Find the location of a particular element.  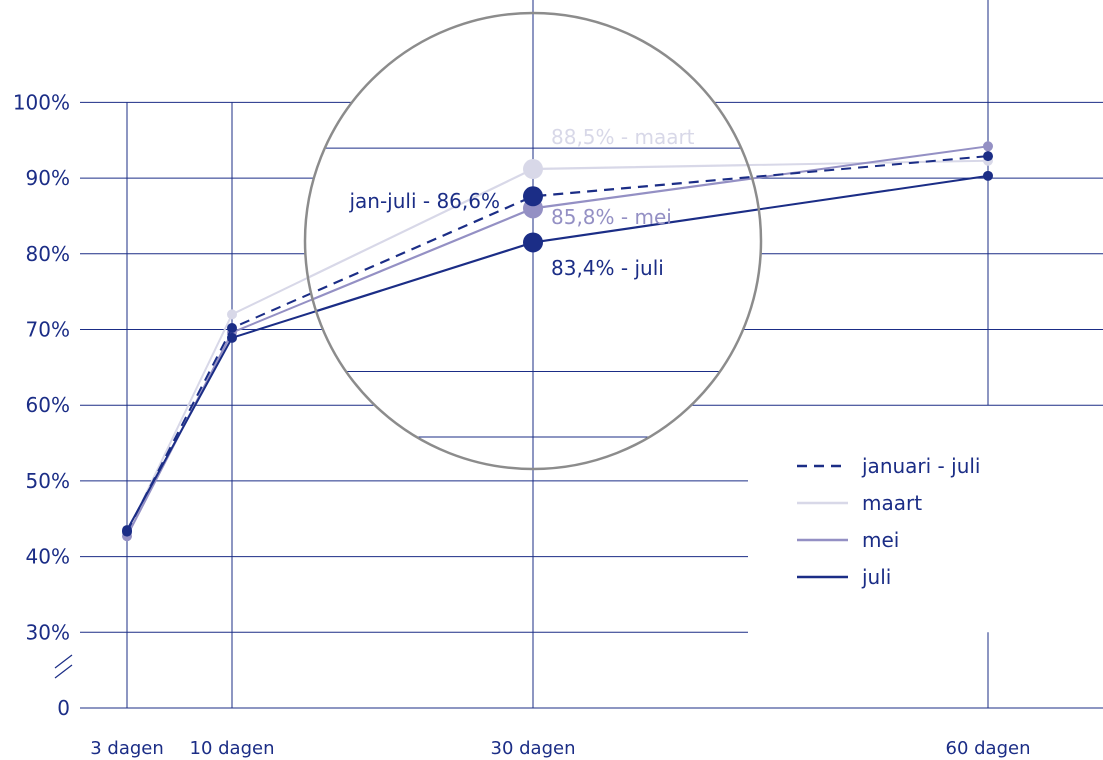

annotation-jan: jan-juli - 86,6% is located at coordinates (424, 201).